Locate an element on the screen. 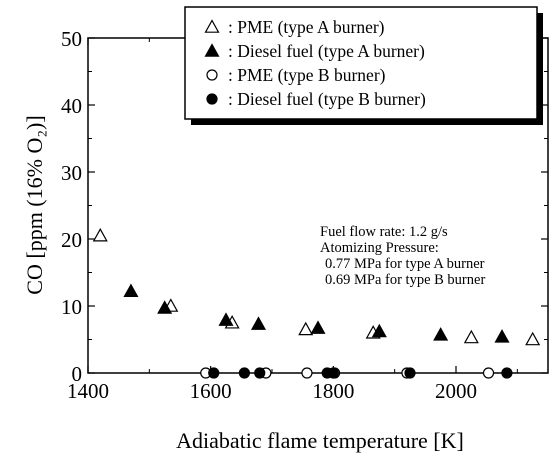 This screenshot has width=555, height=455. x-tick-label: 2000 is located at coordinates (456, 391).